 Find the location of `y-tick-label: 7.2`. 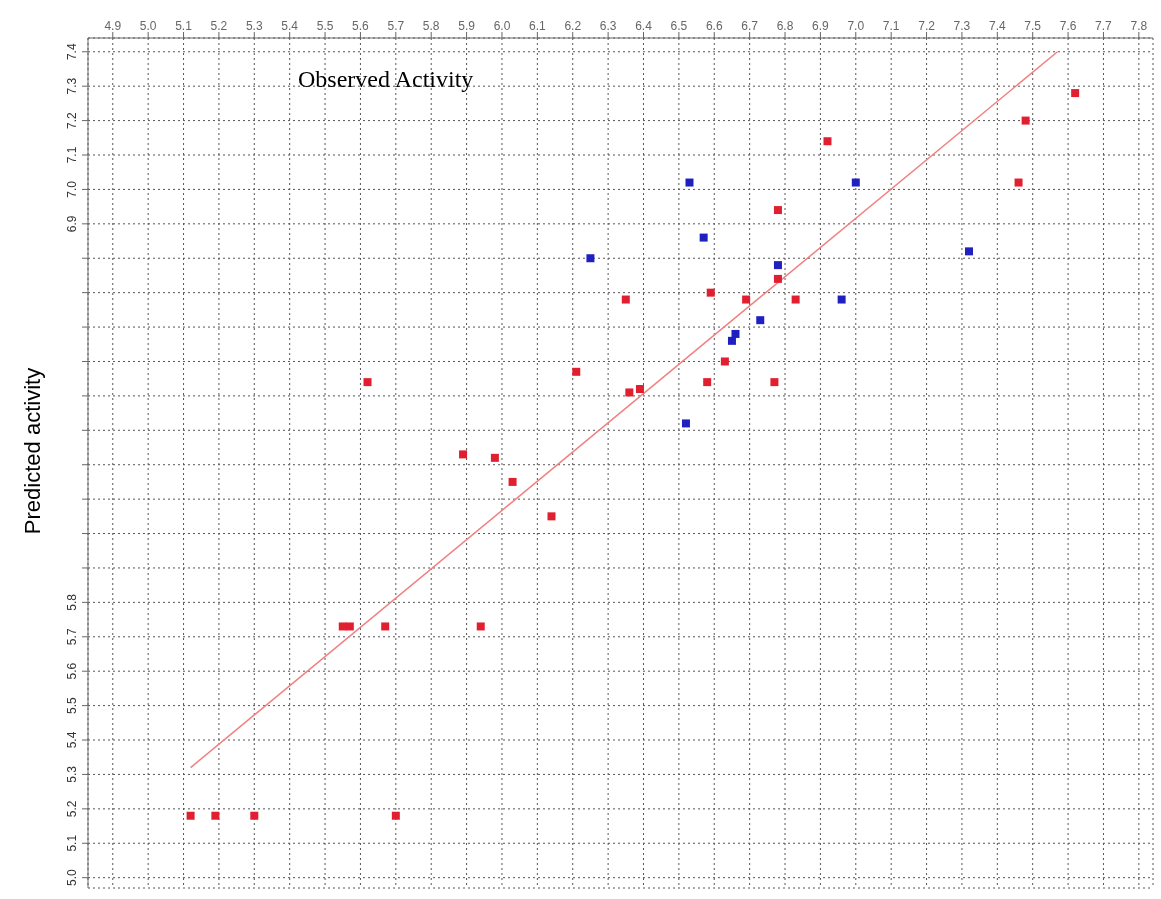

y-tick-label: 7.2 is located at coordinates (72, 120).